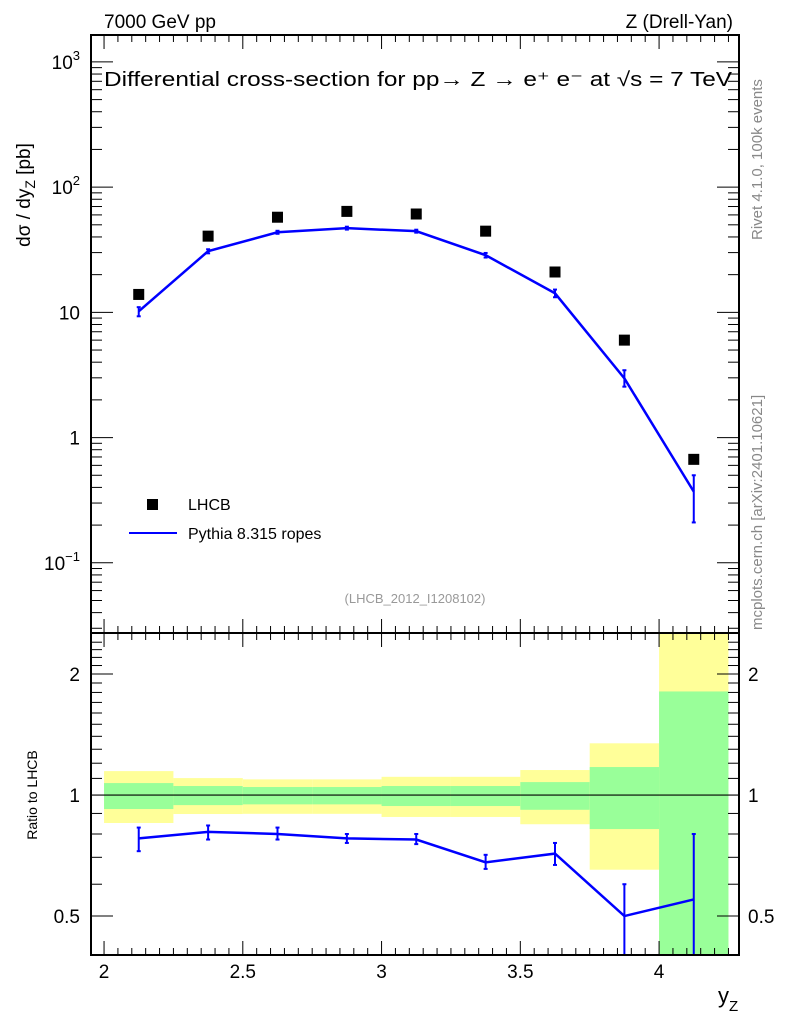 The width and height of the screenshot is (786, 1024). What do you see at coordinates (679, 22) in the screenshot?
I see `header-right-title: Z (Drell-Yan)` at bounding box center [679, 22].